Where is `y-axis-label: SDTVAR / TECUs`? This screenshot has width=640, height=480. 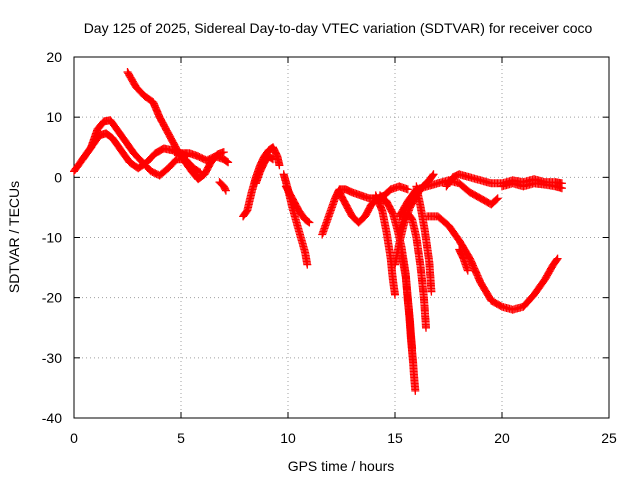
y-axis-label: SDTVAR / TECUs is located at coordinates (14, 237).